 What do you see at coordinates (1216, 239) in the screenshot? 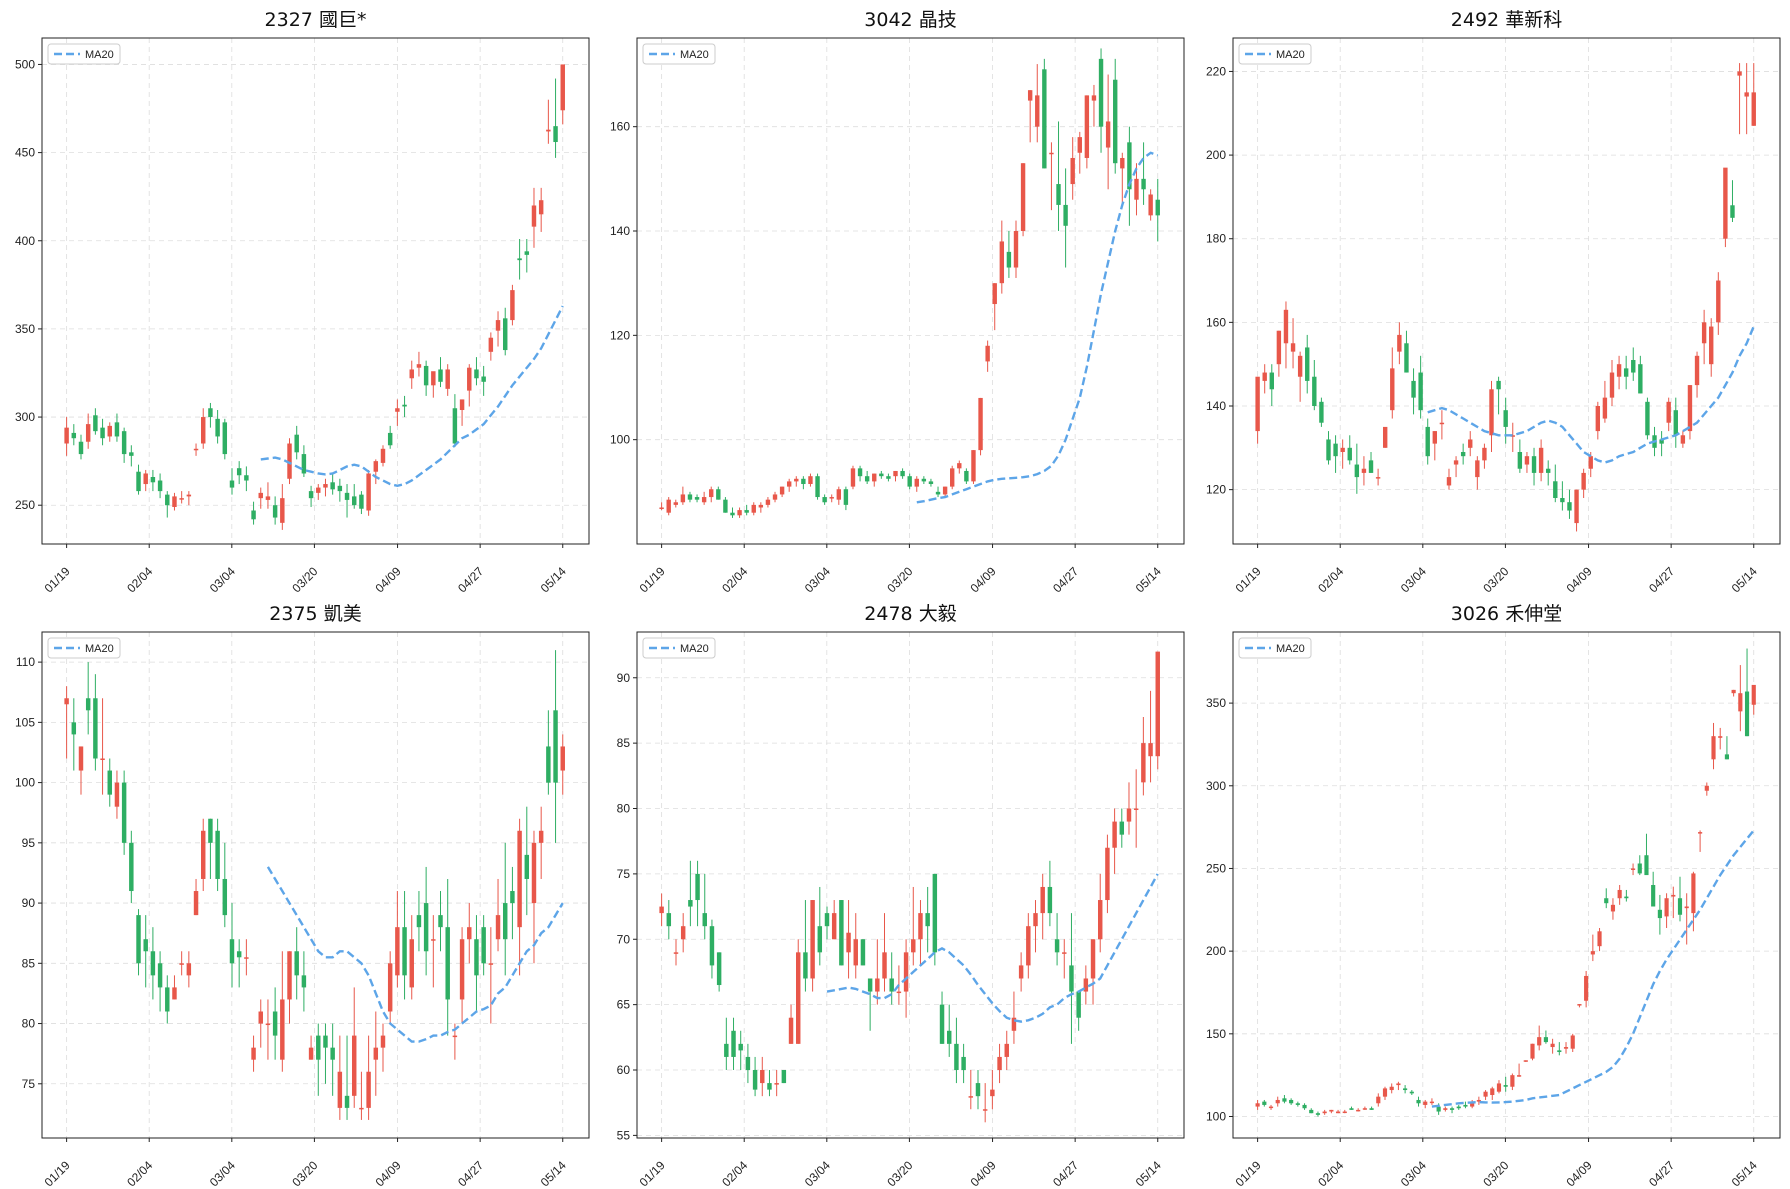
I see `y-tick-label: 180` at bounding box center [1216, 239].